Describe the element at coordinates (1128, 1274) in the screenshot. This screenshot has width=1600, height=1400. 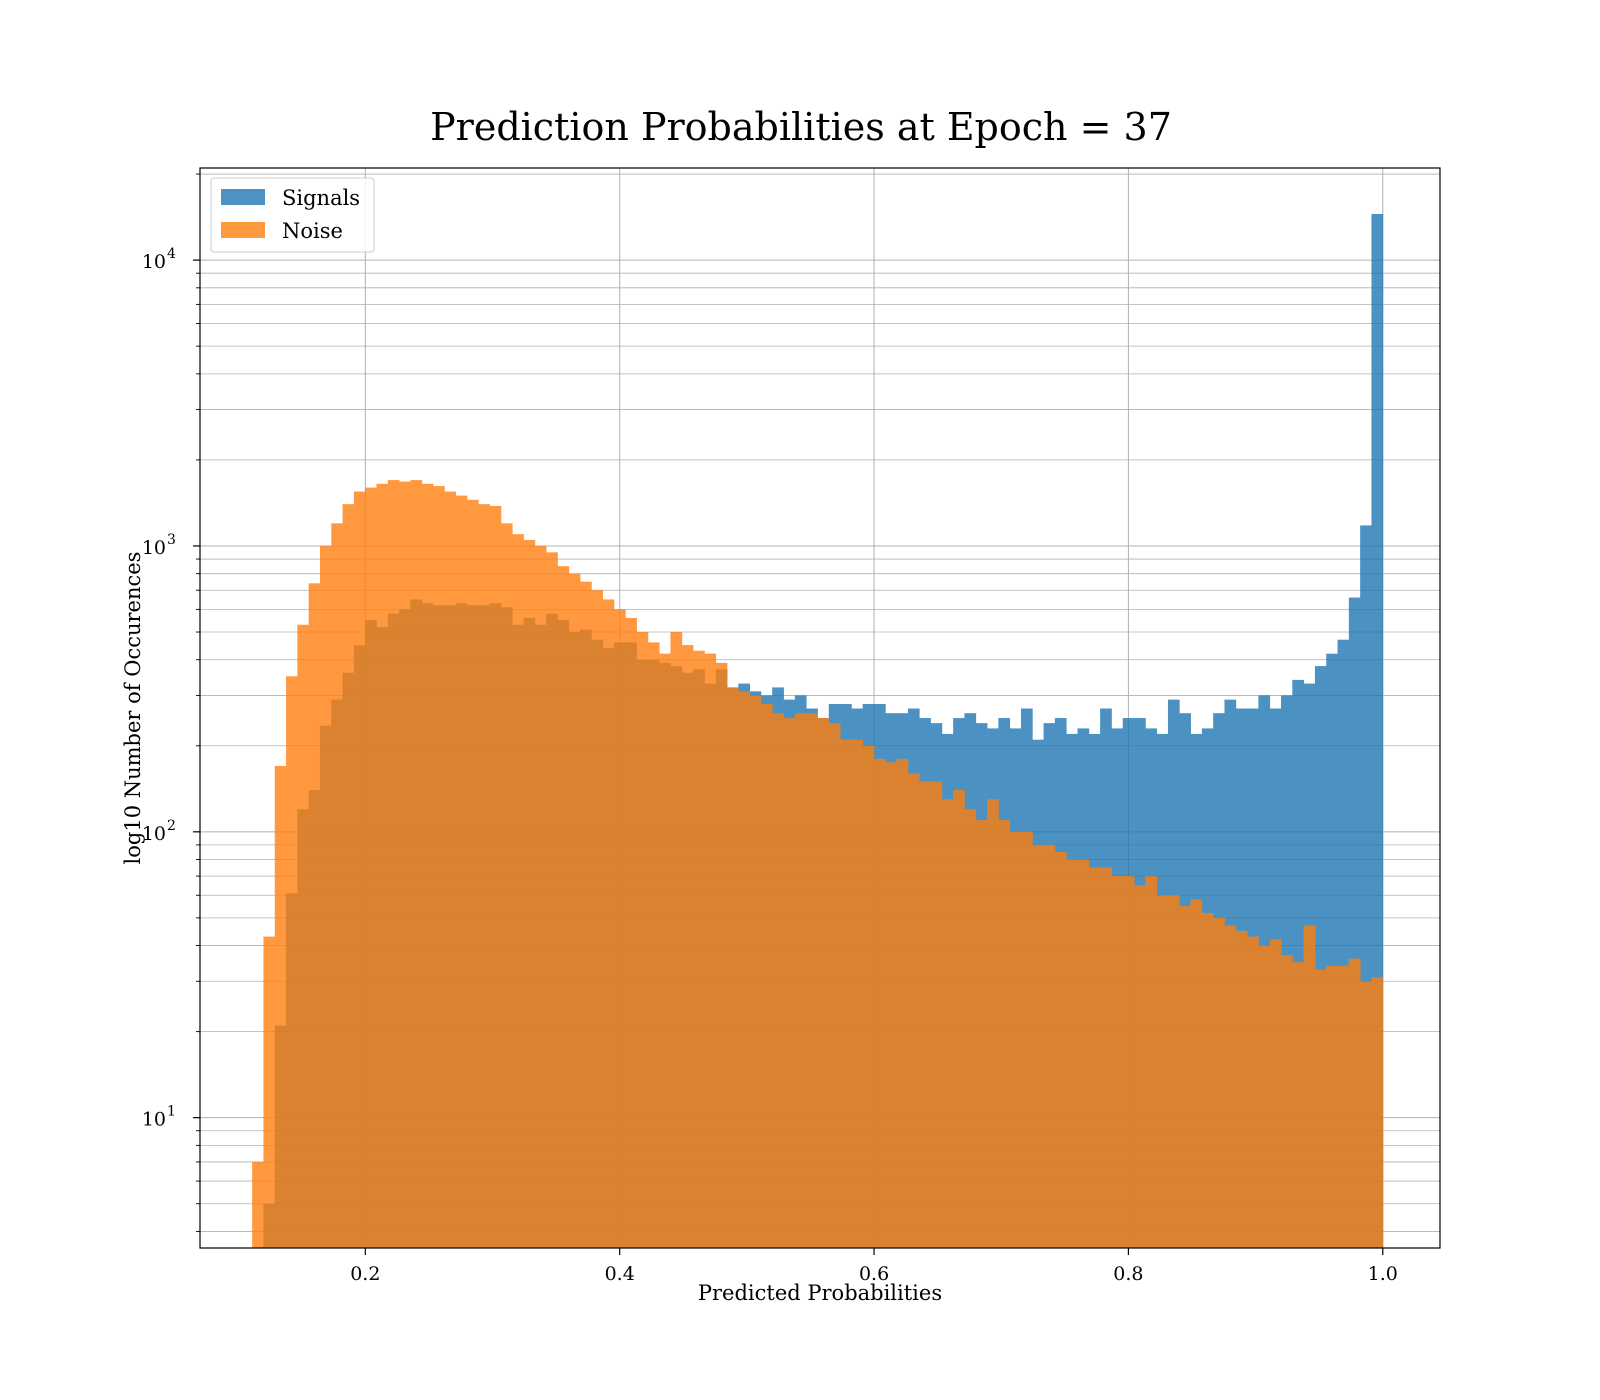
I see `x-tick-label: 0.8` at that location.